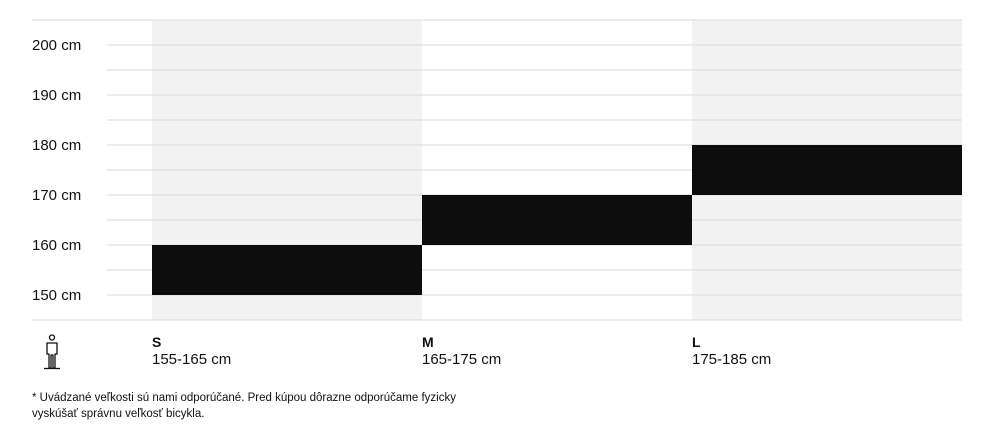 The width and height of the screenshot is (982, 444). Describe the element at coordinates (732, 359) in the screenshot. I see `size-range: 175-185 cm` at that location.